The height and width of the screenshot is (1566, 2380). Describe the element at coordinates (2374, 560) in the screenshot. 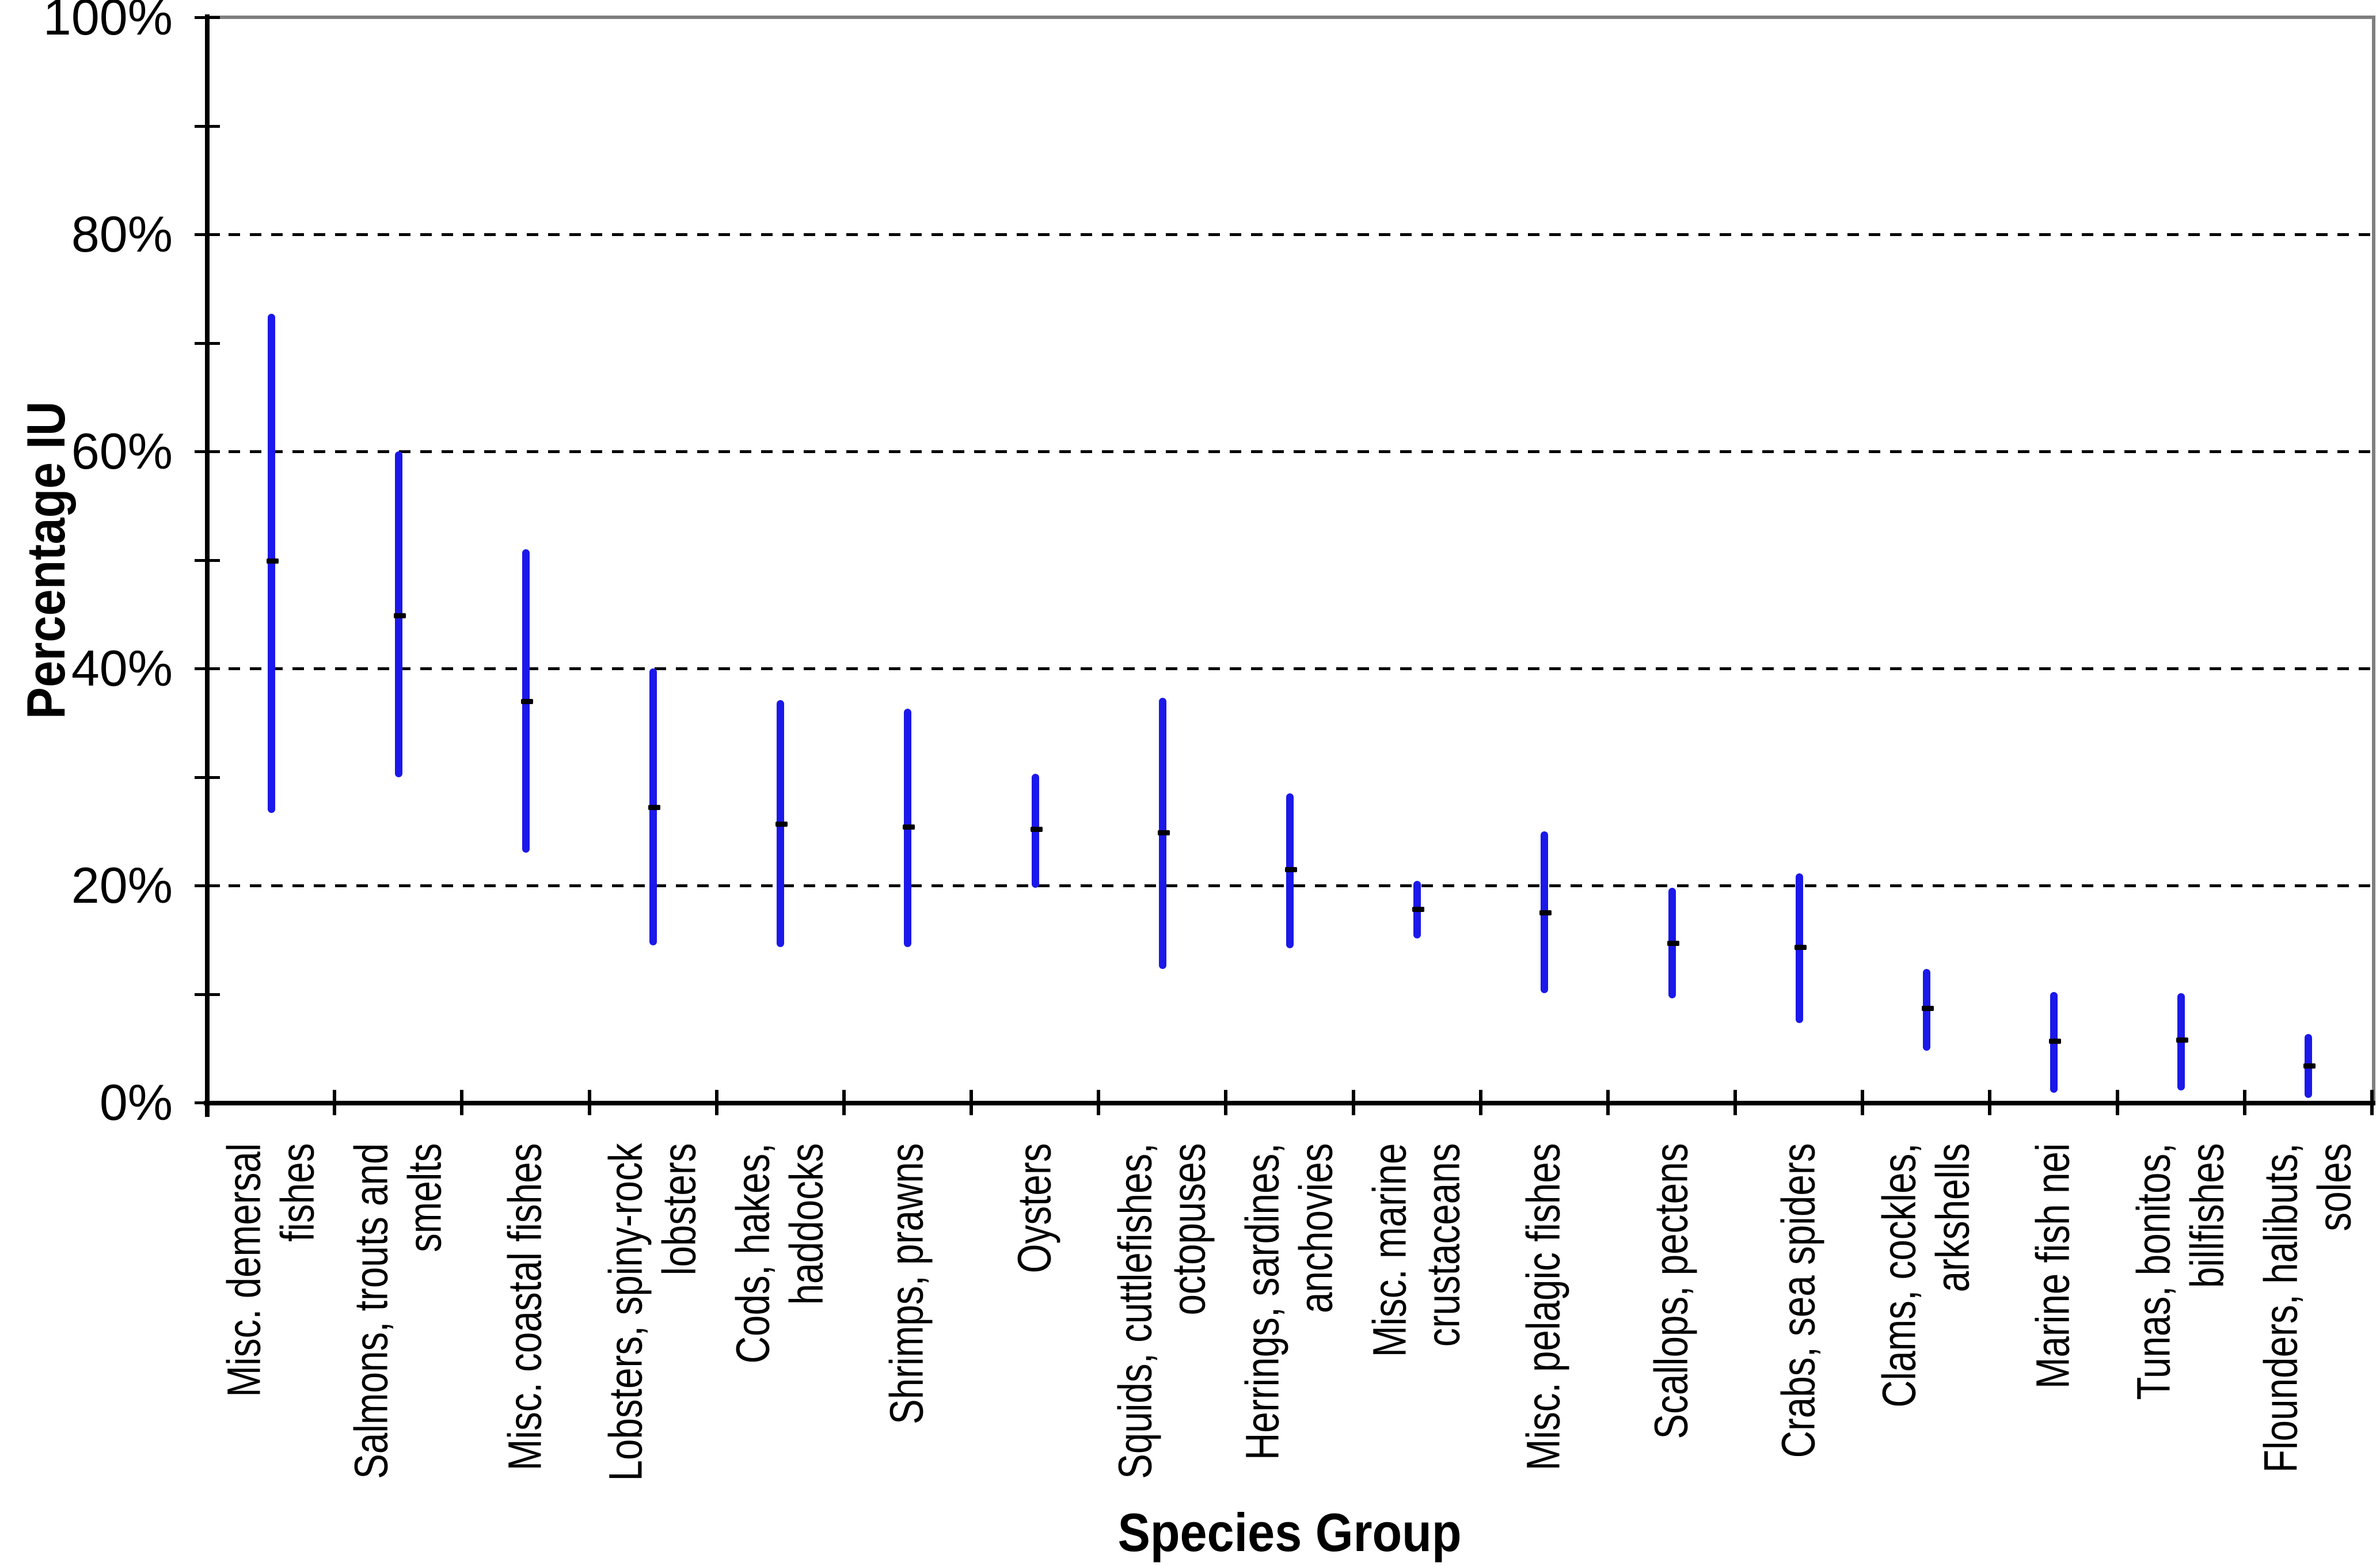

I see `plot-right-border` at that location.